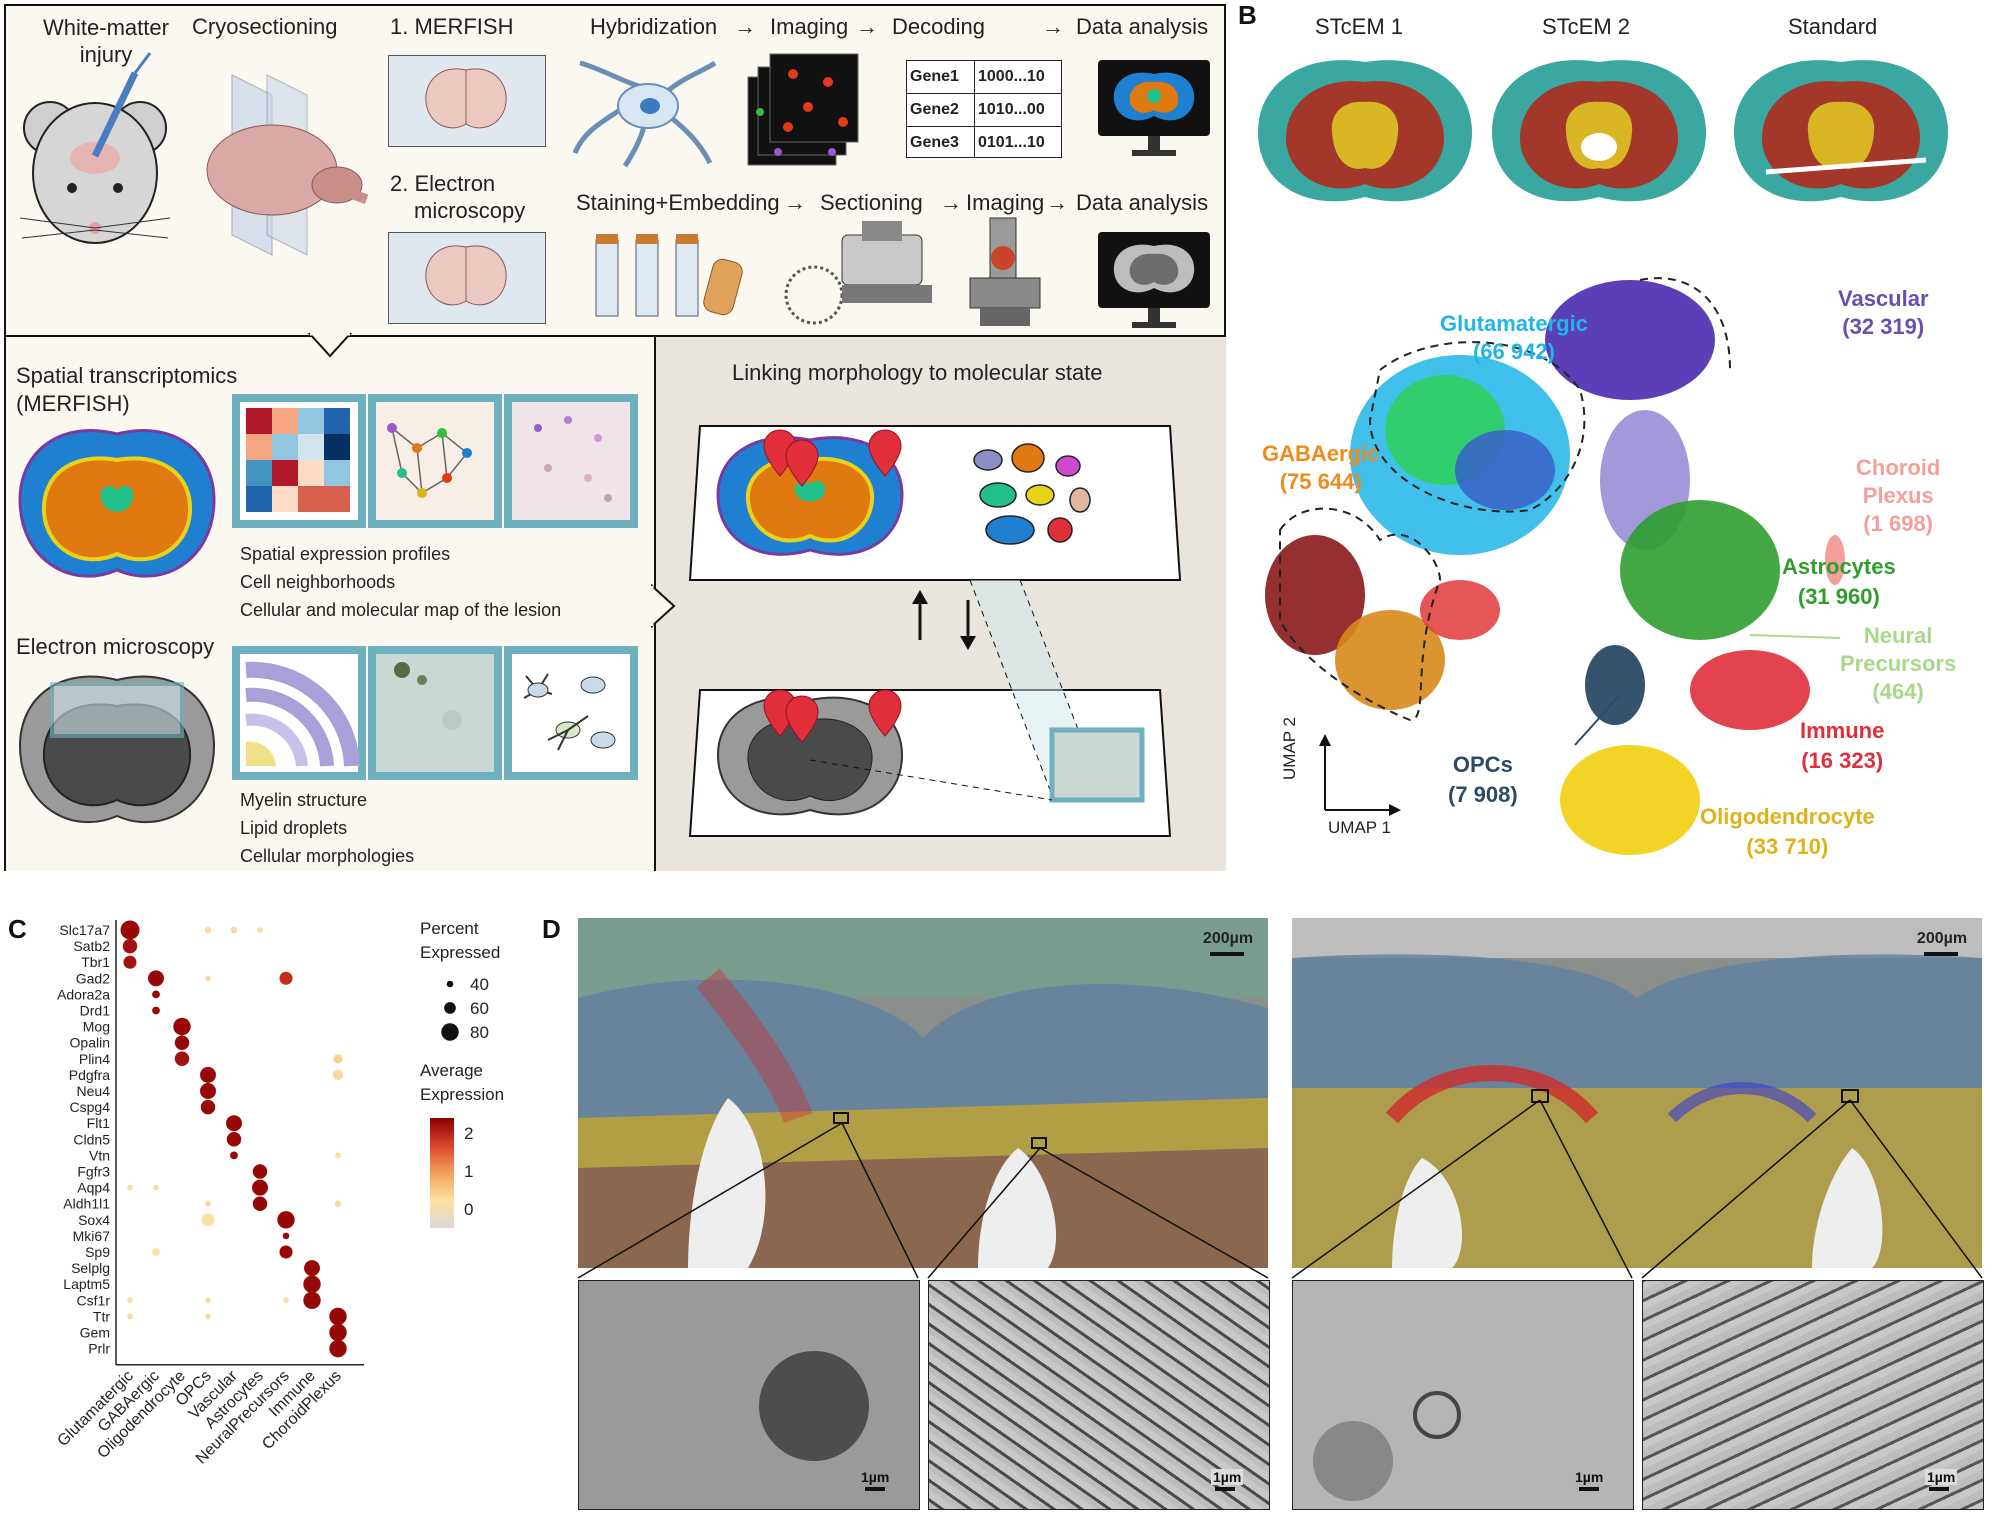  Describe the element at coordinates (1513, 351) in the screenshot. I see `cluster-count: (66 942)` at that location.